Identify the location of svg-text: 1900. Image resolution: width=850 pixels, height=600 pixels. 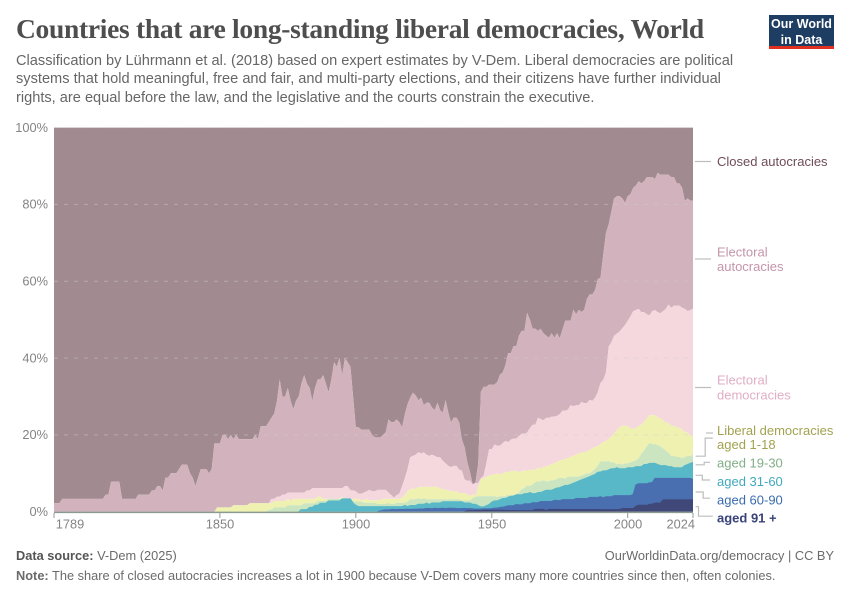
(356, 524).